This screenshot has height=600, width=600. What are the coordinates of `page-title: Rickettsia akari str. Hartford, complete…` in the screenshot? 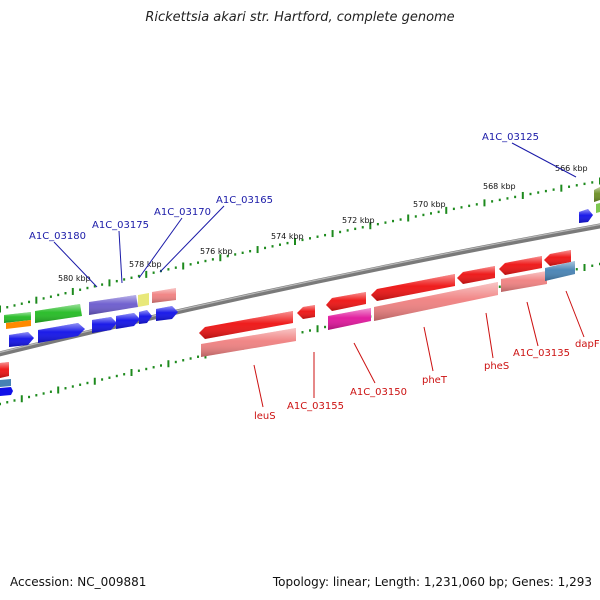 It's located at (300, 17).